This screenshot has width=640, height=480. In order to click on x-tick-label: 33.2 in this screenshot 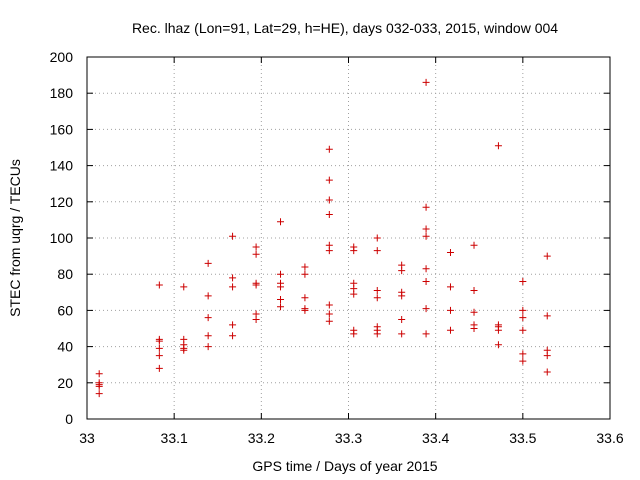, I will do `click(261, 438)`.